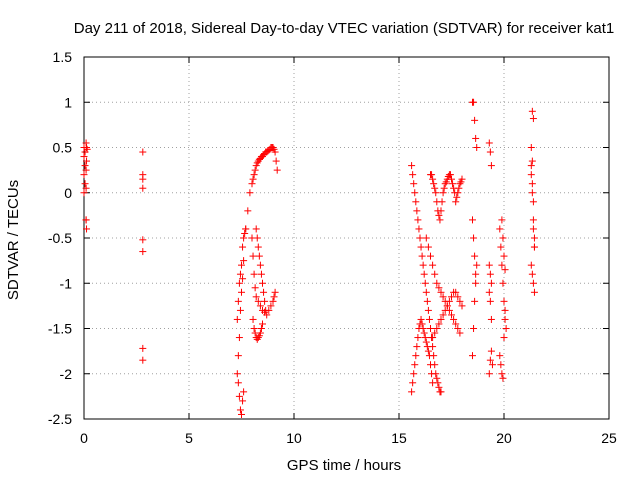 Image resolution: width=640 pixels, height=480 pixels. Describe the element at coordinates (63, 148) in the screenshot. I see `y-tick-label: 0.5` at that location.